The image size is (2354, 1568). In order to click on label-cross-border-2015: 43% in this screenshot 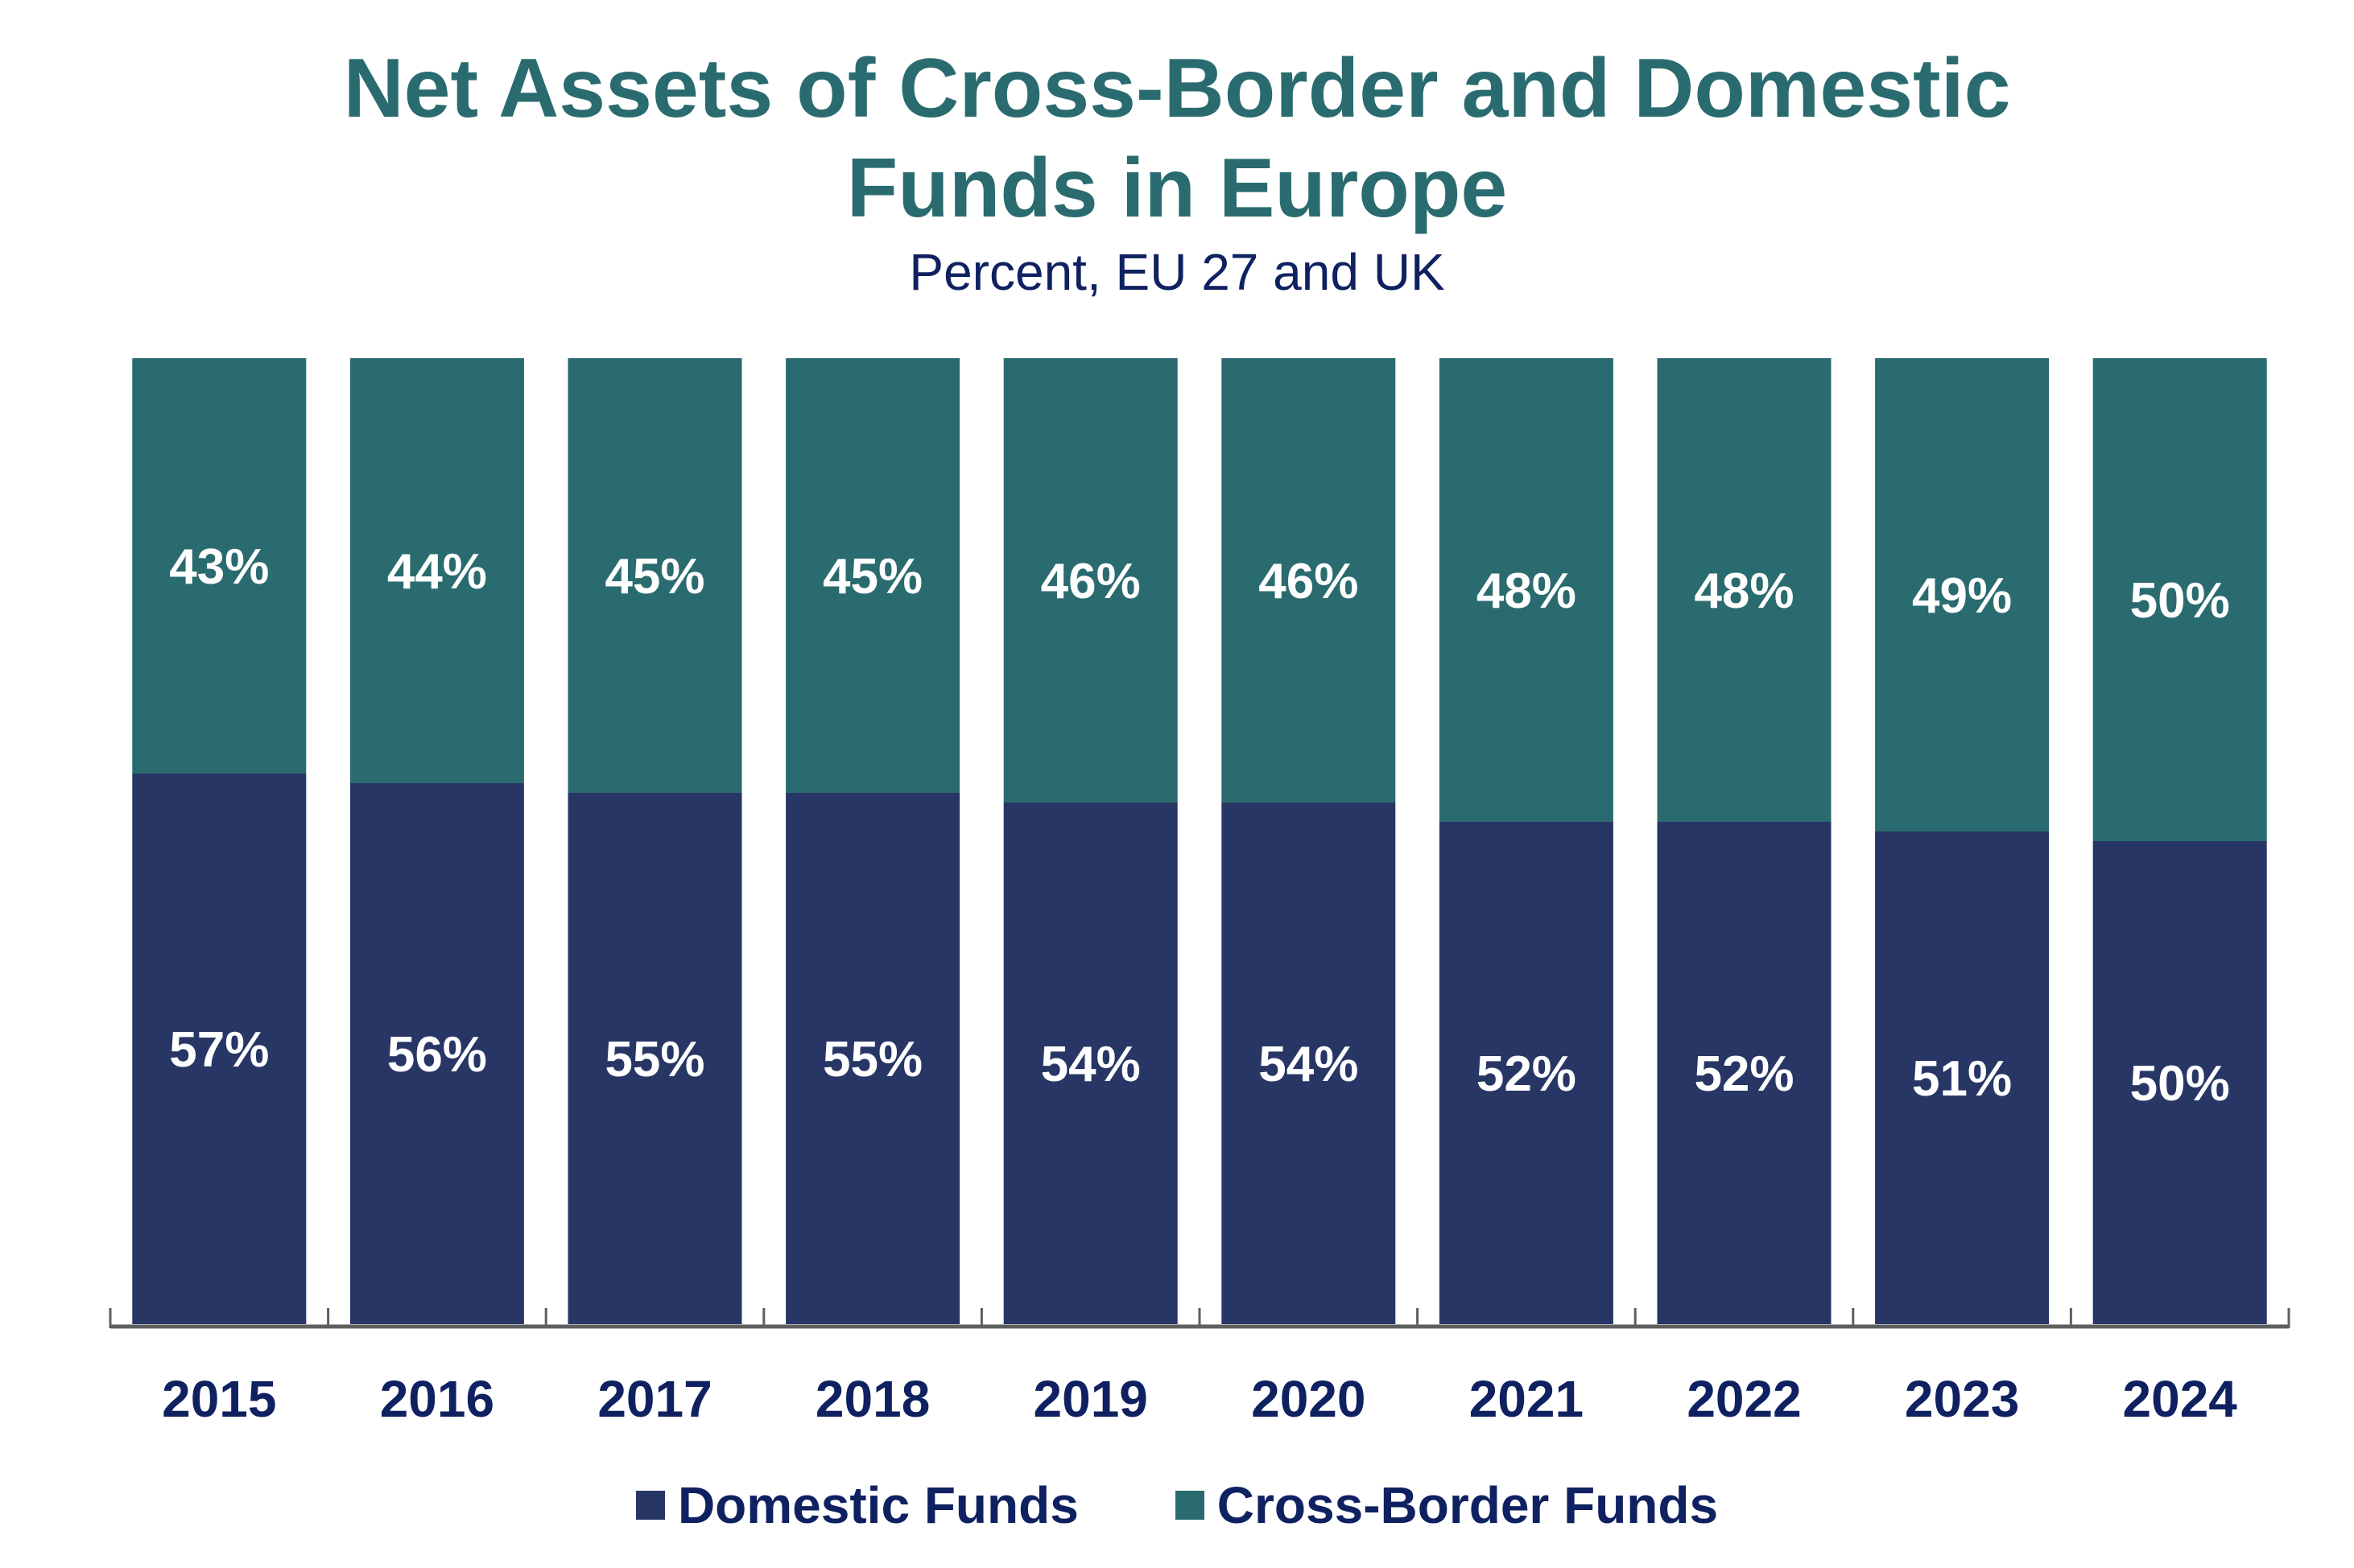, I will do `click(219, 567)`.